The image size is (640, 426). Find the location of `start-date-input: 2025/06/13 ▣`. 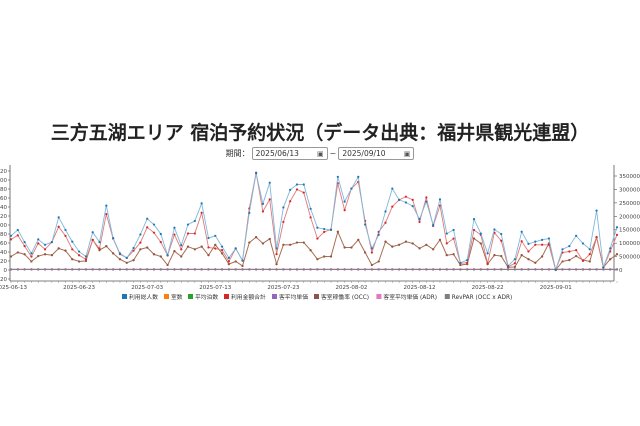

start-date-input: 2025/06/13 ▣ is located at coordinates (289, 153).